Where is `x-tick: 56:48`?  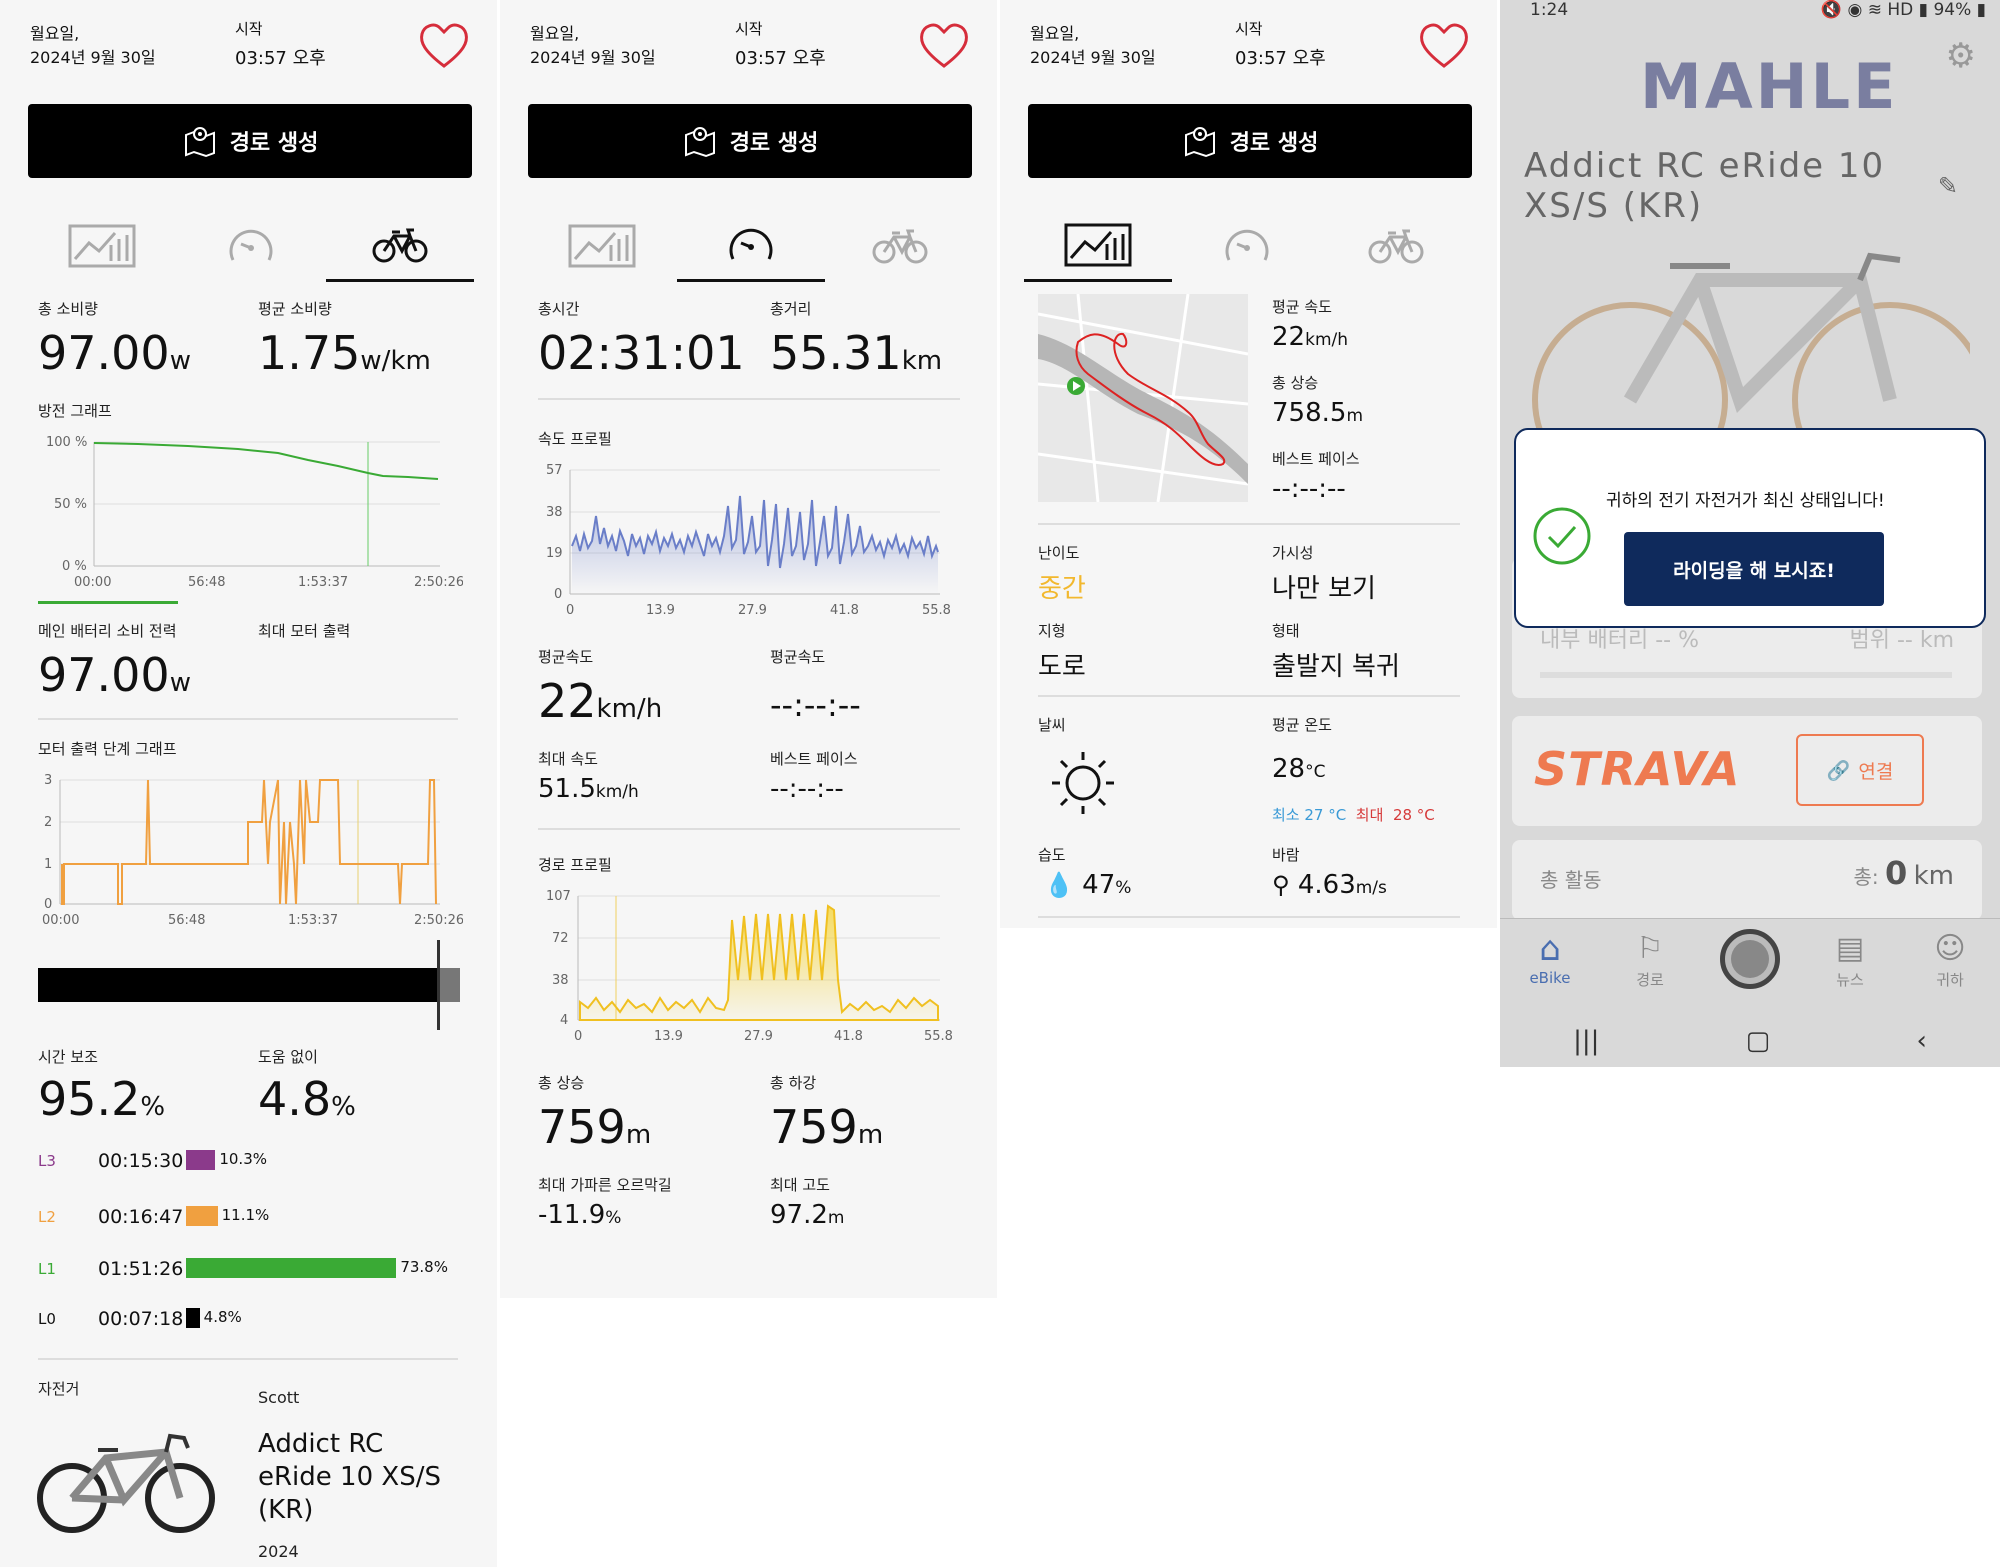 x-tick: 56:48 is located at coordinates (186, 920).